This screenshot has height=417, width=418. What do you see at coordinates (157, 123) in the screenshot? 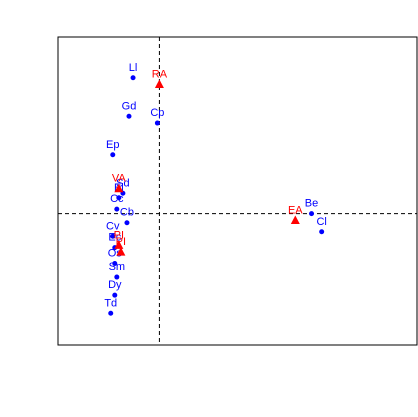
I see `point-cp-marker` at bounding box center [157, 123].